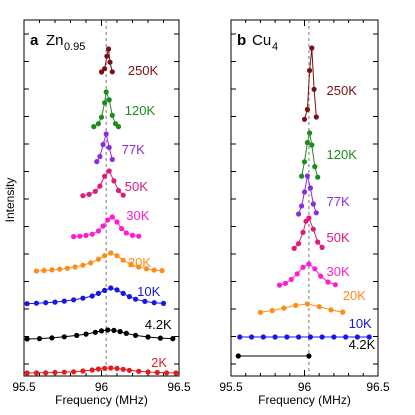 The width and height of the screenshot is (415, 415). I want to click on series-label: 10K, so click(360, 323).